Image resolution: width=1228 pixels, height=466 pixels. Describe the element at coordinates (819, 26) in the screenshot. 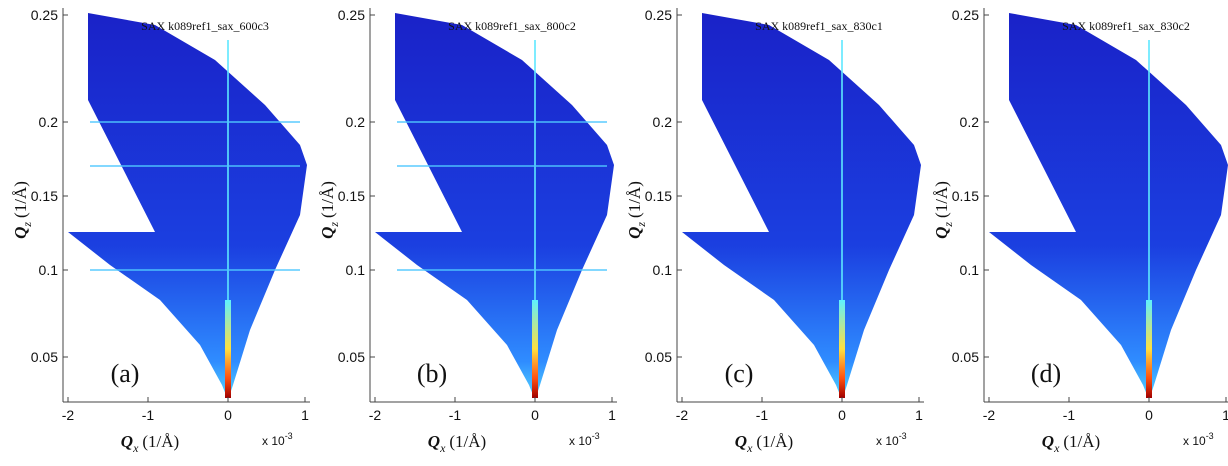

I see `panel-title: SAX k089ref1_sax_830c1` at that location.